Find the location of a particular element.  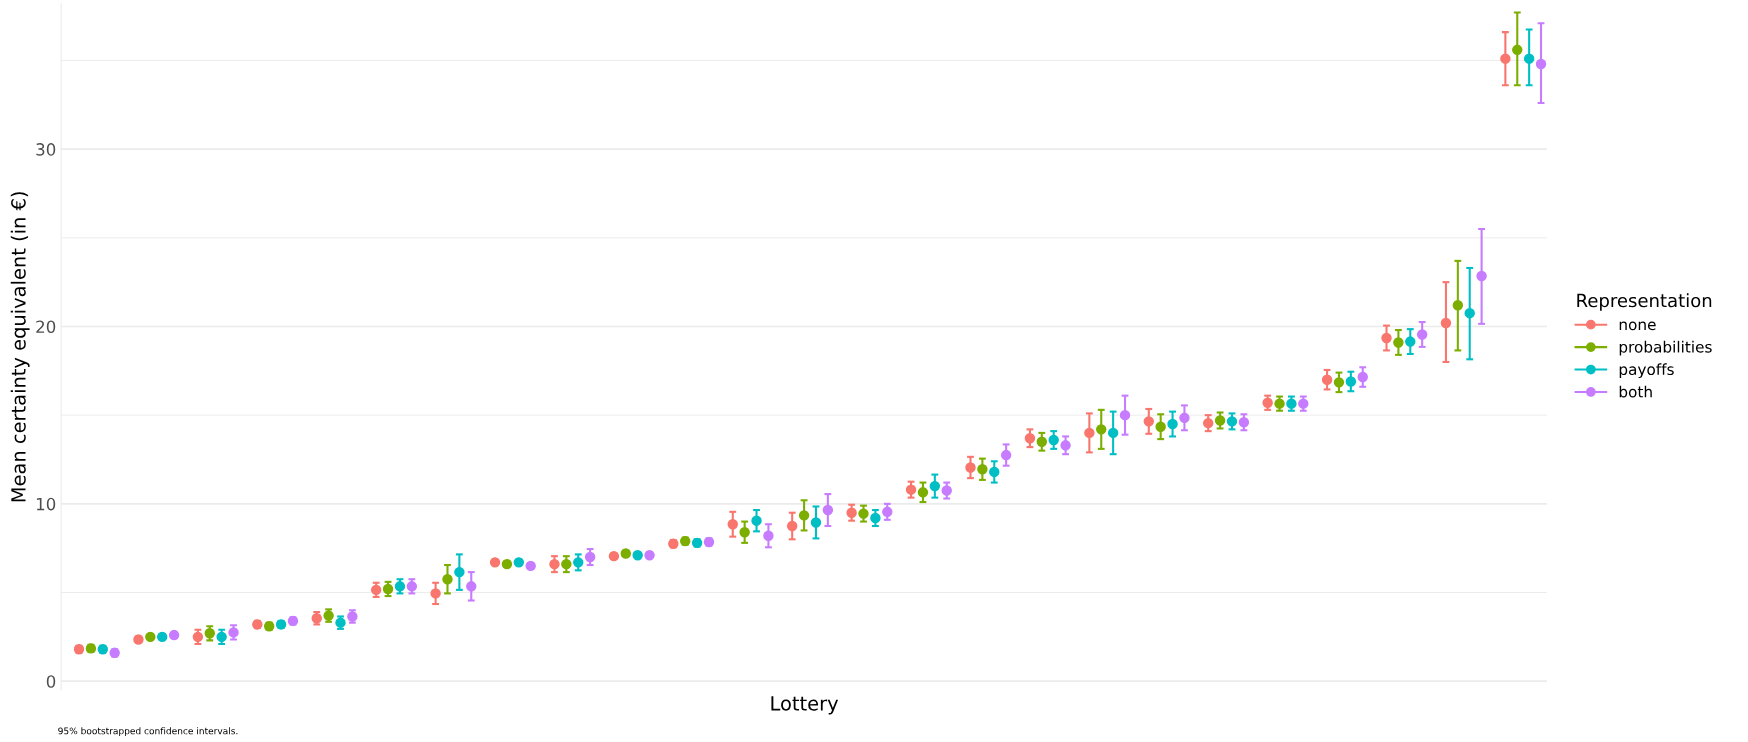

legend-title: Representation is located at coordinates (1644, 302).